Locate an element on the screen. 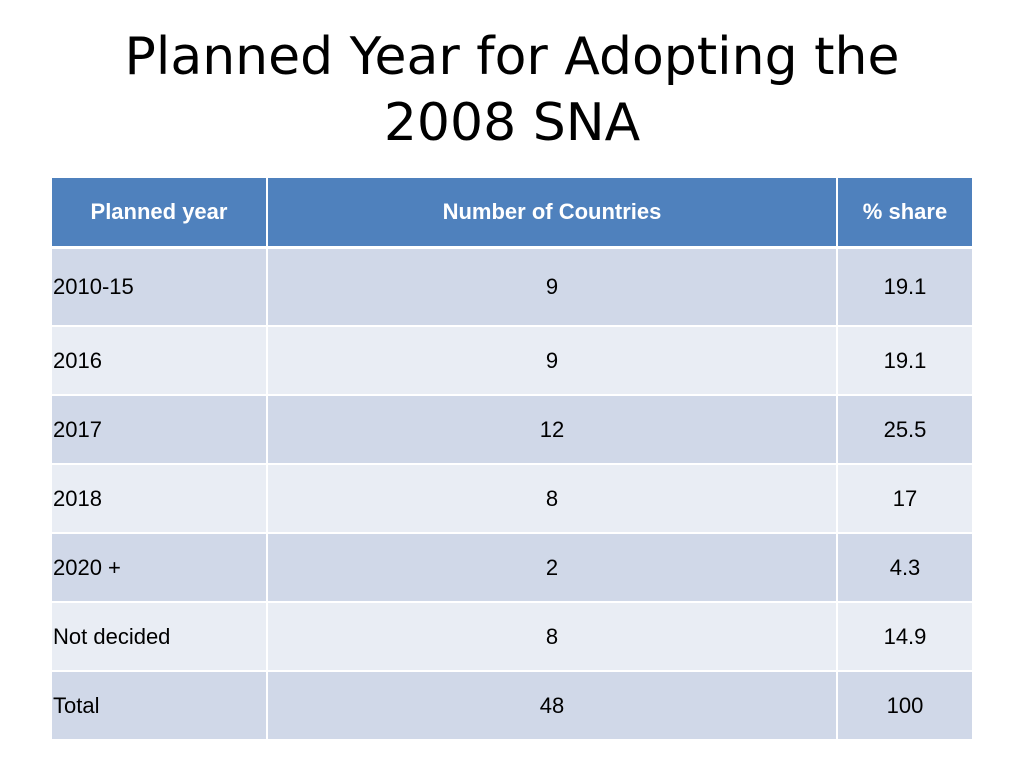  cell-percent-share: 4.3 is located at coordinates (904, 568).